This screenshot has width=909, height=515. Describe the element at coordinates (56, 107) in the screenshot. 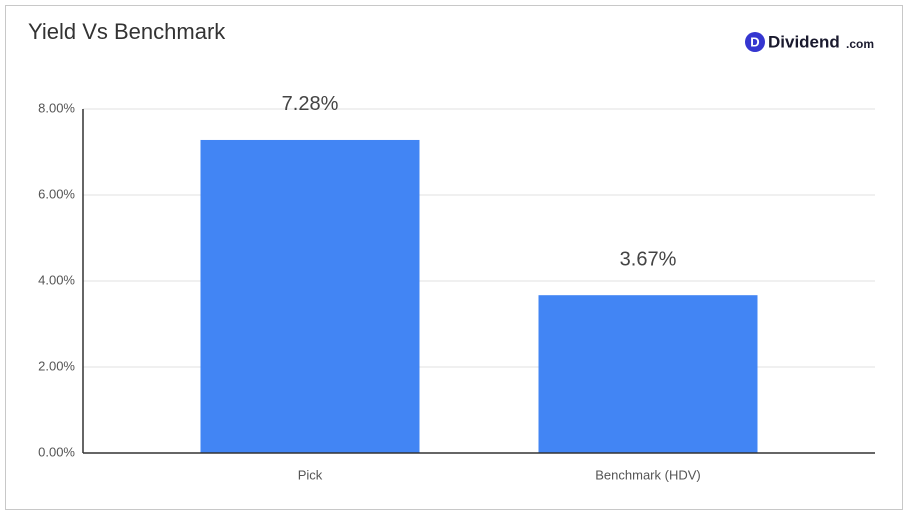

I see `y-tick-label: 8.00%` at that location.